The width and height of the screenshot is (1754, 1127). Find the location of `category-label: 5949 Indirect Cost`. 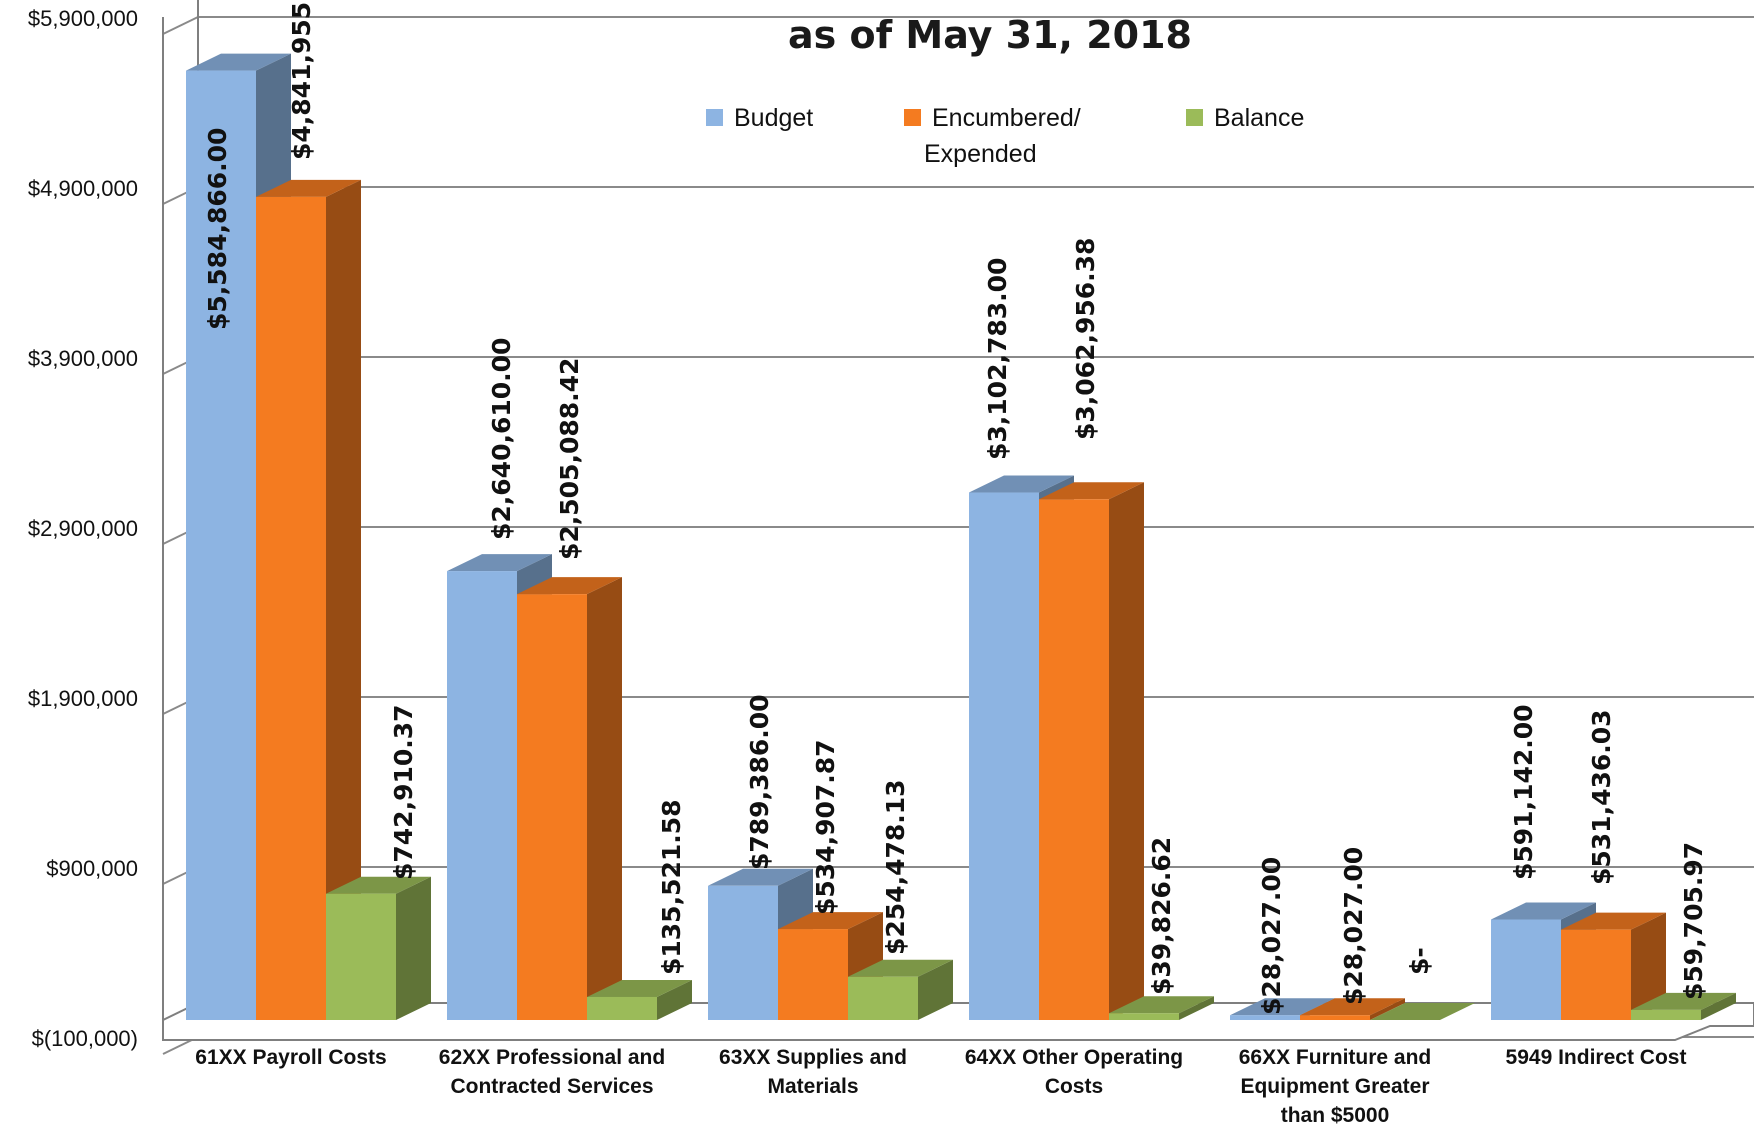

category-label: 5949 Indirect Cost is located at coordinates (1596, 1057).